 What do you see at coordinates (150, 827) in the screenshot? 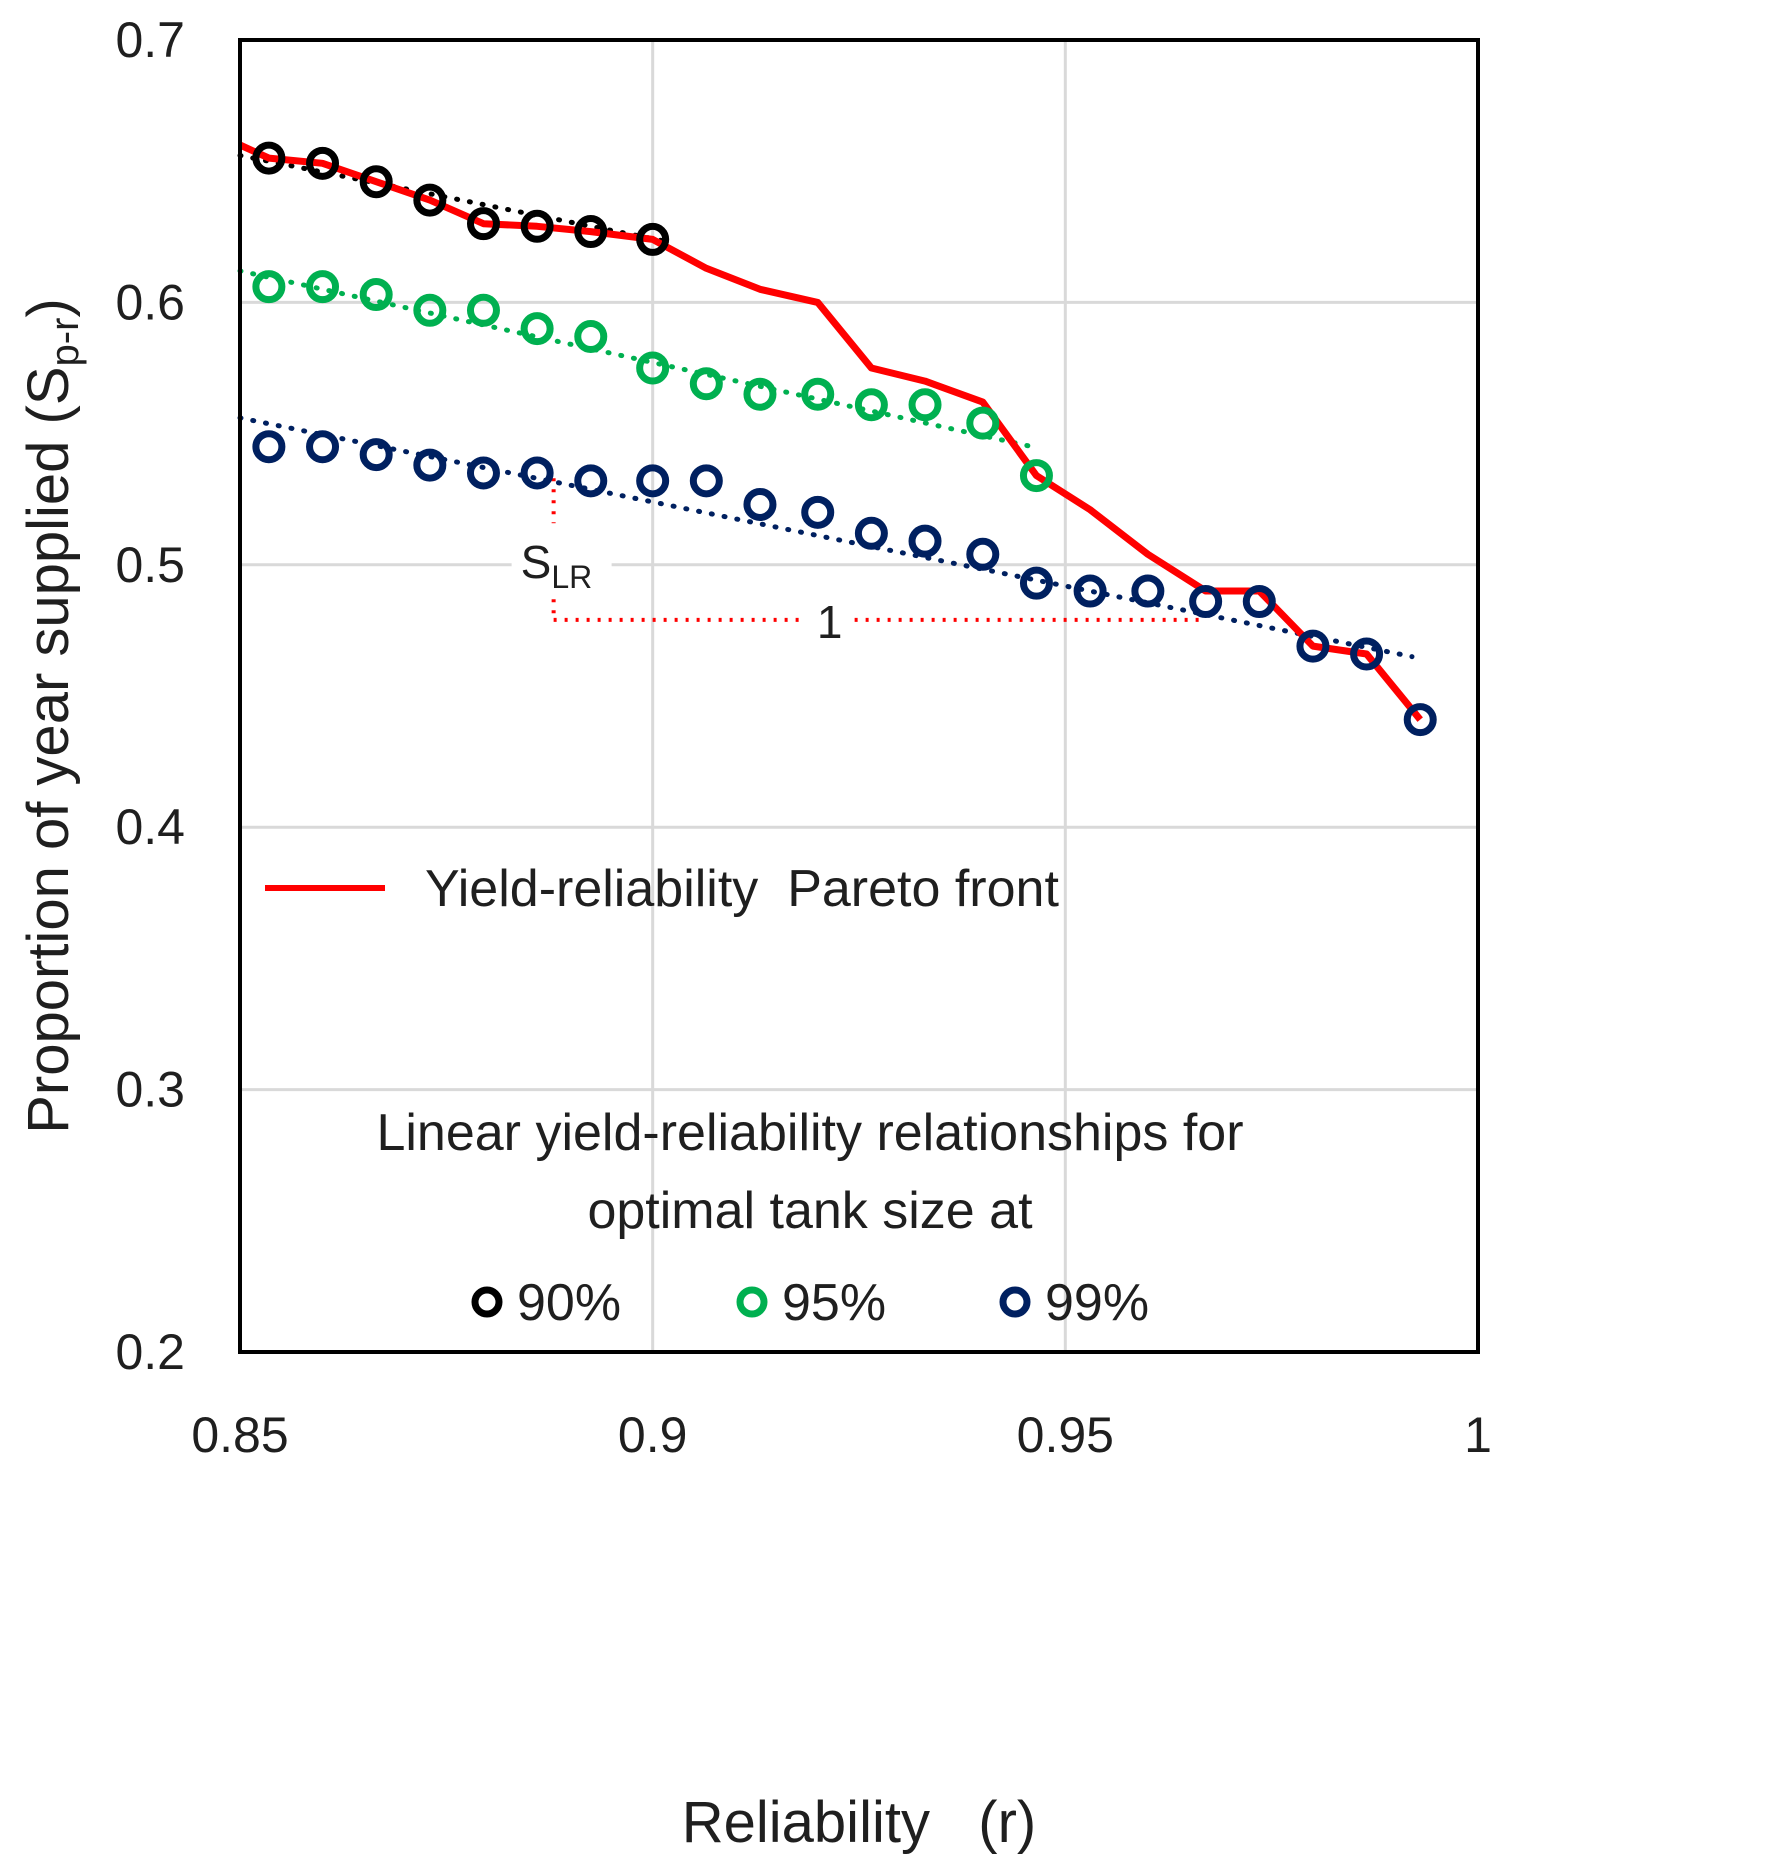
I see `y-tick-label: 0.4` at bounding box center [150, 827].